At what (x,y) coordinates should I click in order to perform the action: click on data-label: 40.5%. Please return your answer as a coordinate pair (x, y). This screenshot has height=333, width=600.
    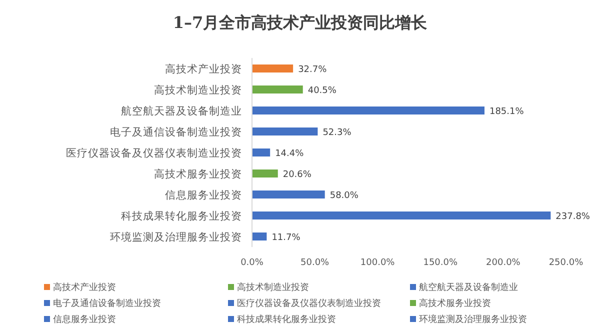
    Looking at the image, I should click on (322, 91).